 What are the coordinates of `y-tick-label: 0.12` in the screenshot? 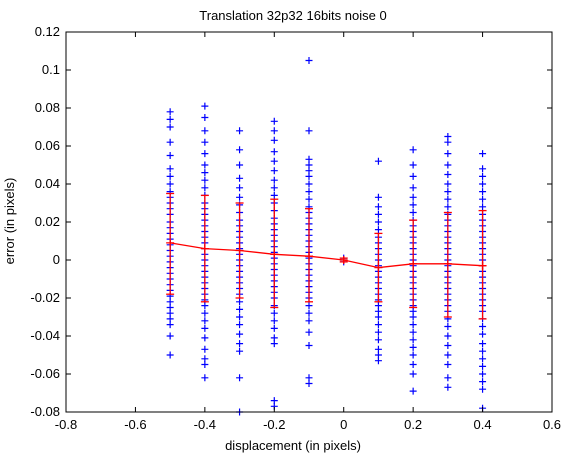 It's located at (47, 31).